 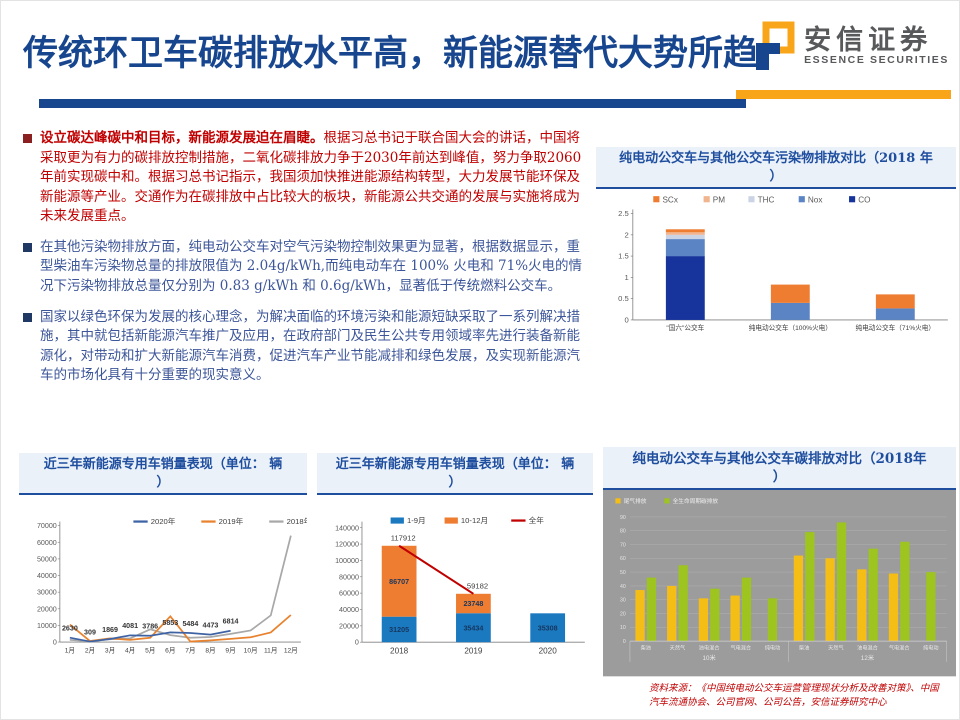 I want to click on svg-text: 1, so click(x=626, y=277).